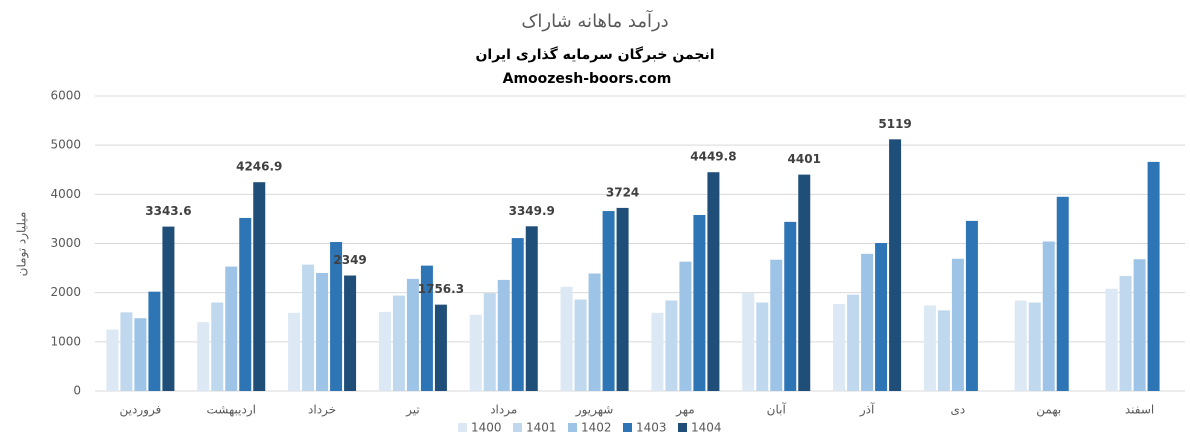  I want to click on x-tick-label: بهمن, so click(1048, 410).